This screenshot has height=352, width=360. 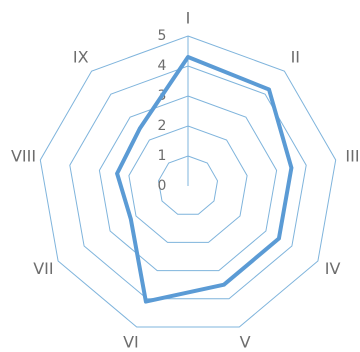 What do you see at coordinates (162, 126) in the screenshot?
I see `tick-label: 2` at bounding box center [162, 126].